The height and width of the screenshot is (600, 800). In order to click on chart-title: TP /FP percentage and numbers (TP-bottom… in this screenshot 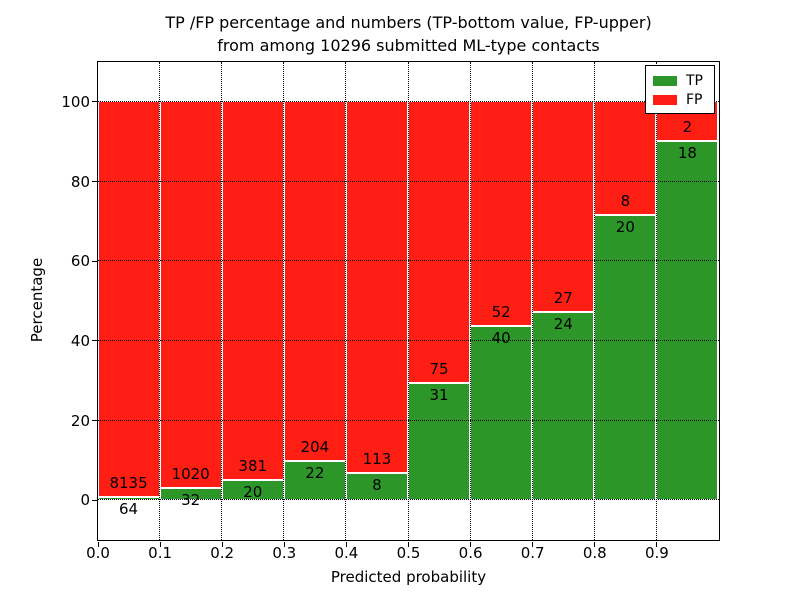, I will do `click(408, 34)`.